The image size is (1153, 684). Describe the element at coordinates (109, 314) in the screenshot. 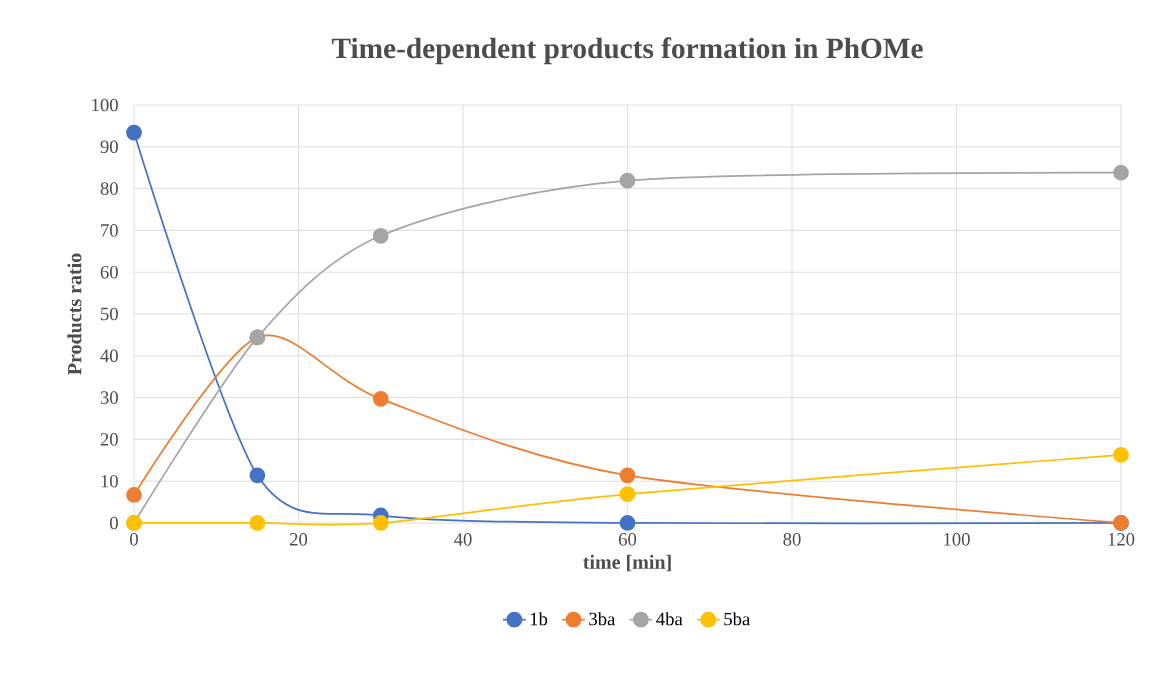

I see `y-tick-label: 50` at that location.